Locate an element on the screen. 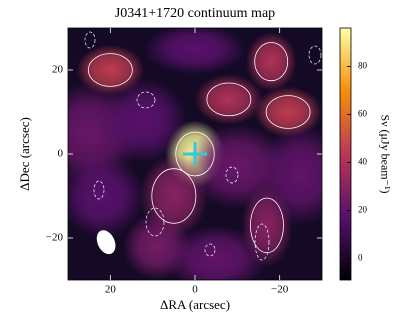 This screenshot has height=319, width=399. x-tick-label: 0 is located at coordinates (195, 290).